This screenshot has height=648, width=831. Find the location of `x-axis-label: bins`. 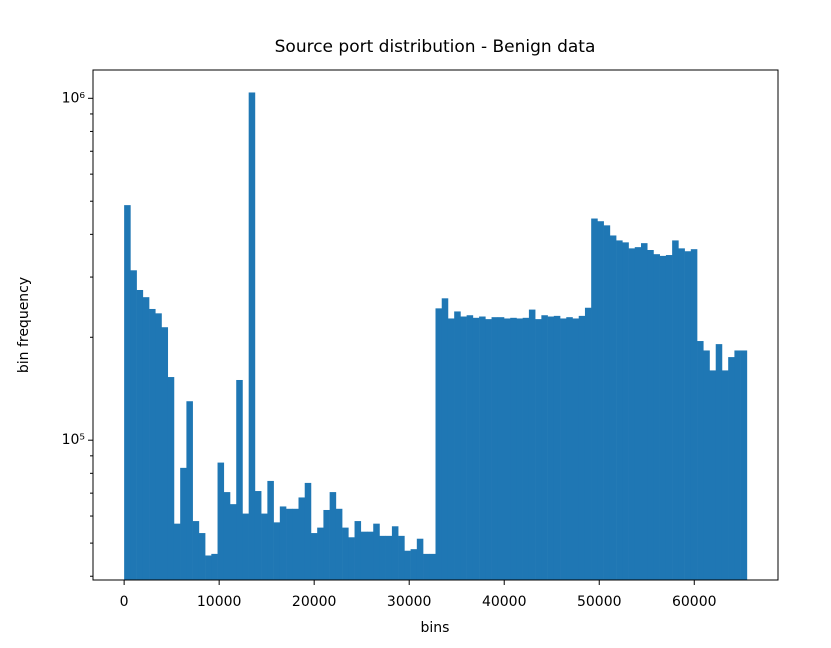

x-axis-label: bins is located at coordinates (435, 628).